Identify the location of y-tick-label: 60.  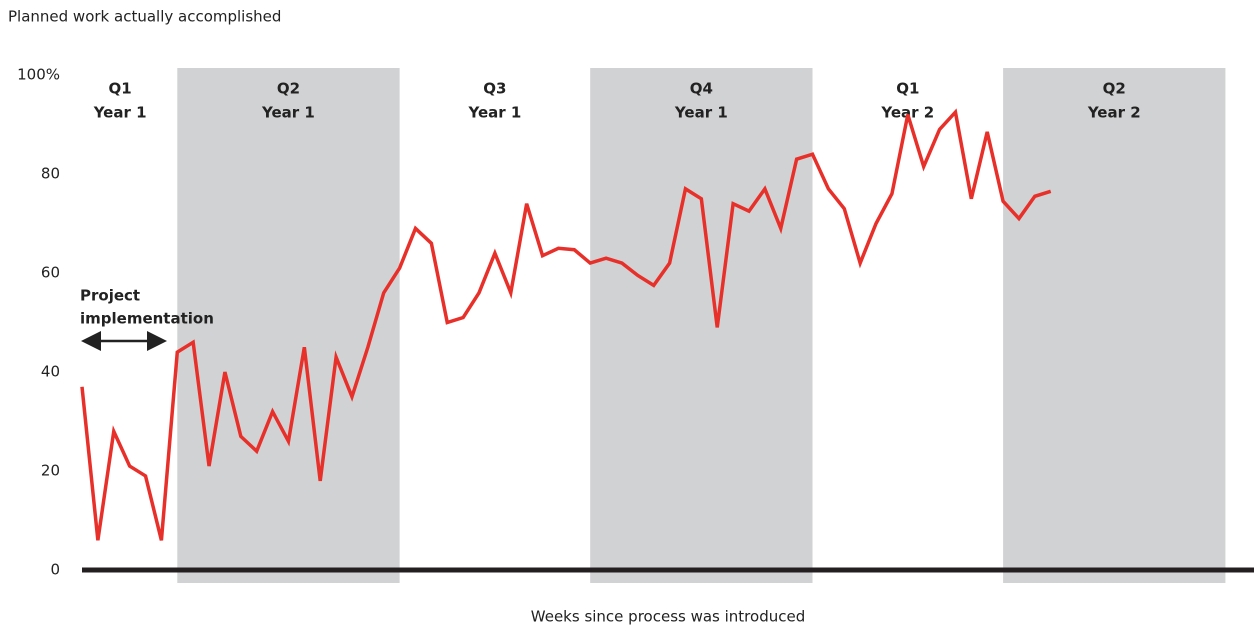
(50, 273).